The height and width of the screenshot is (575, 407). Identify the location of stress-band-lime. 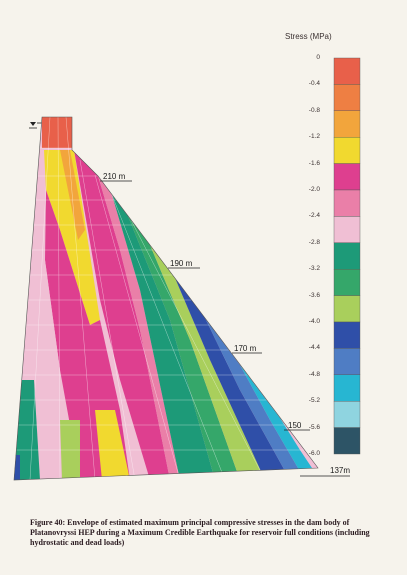
(184, 348).